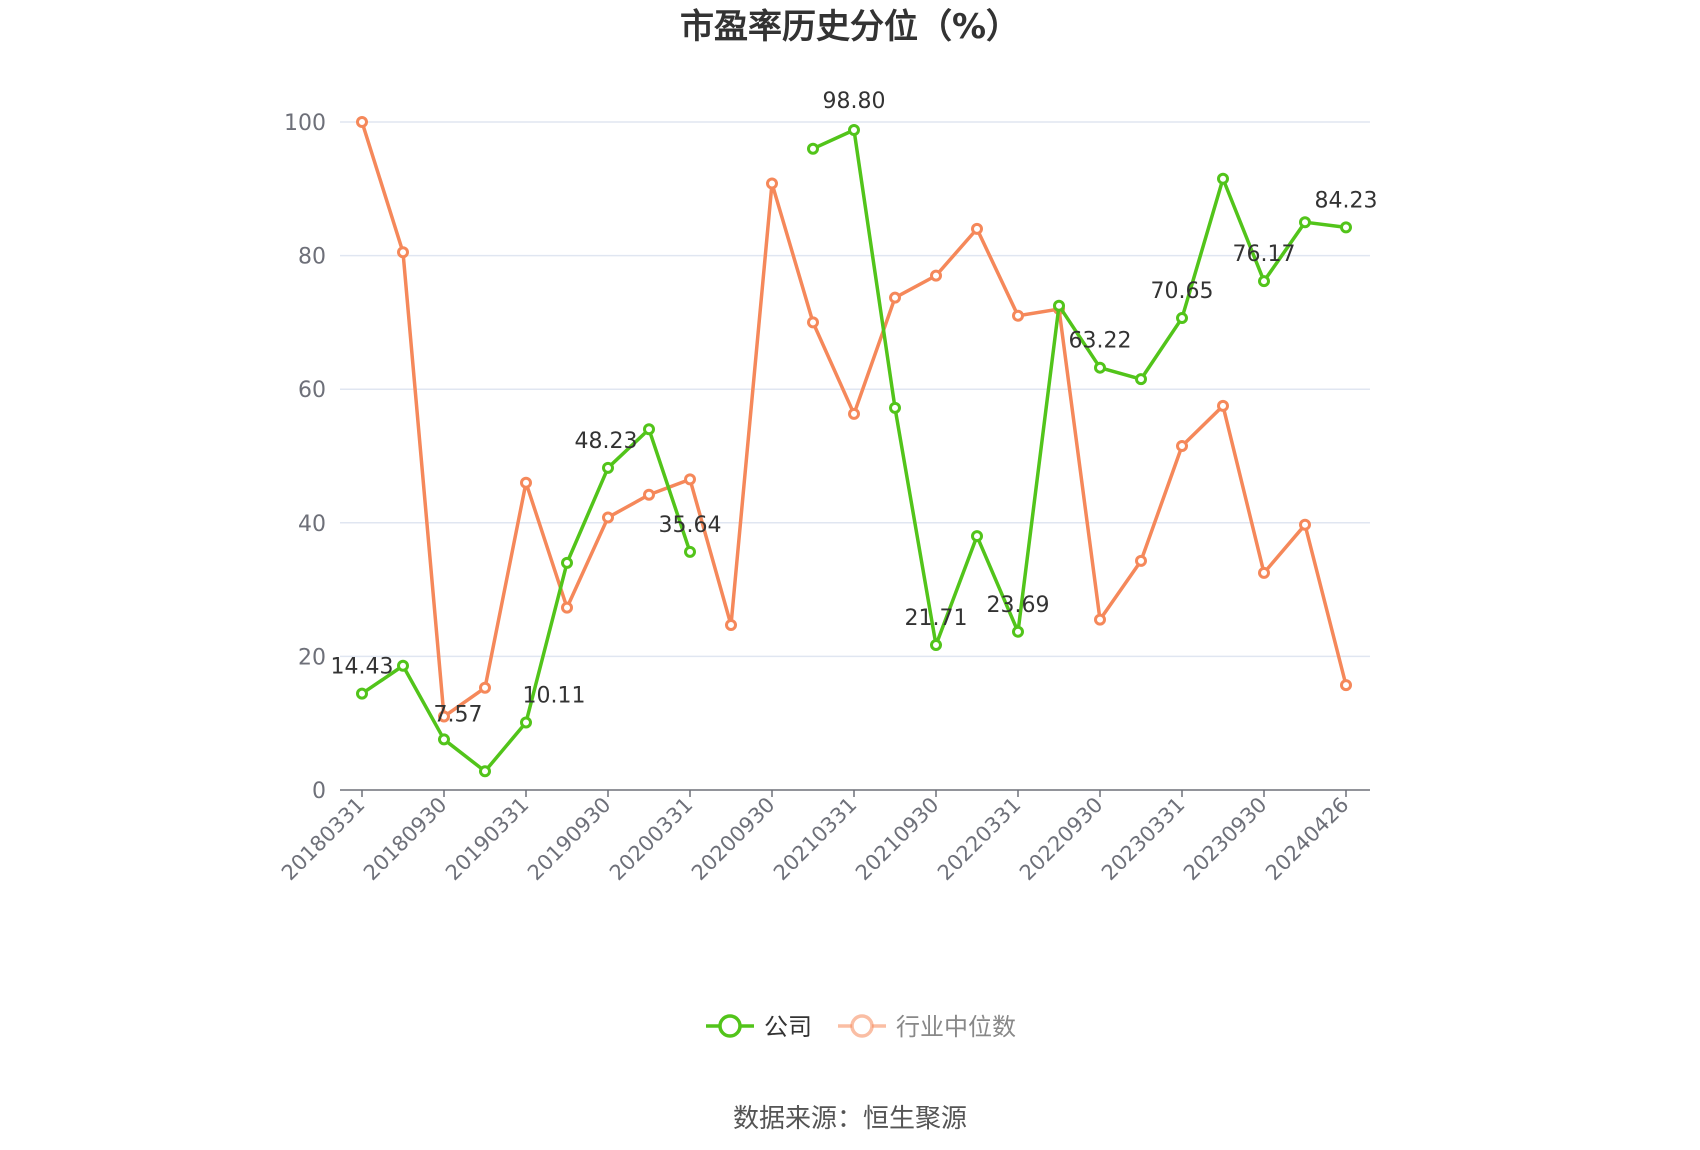  Describe the element at coordinates (319, 791) in the screenshot. I see `y-tick-label-0: 0` at that location.